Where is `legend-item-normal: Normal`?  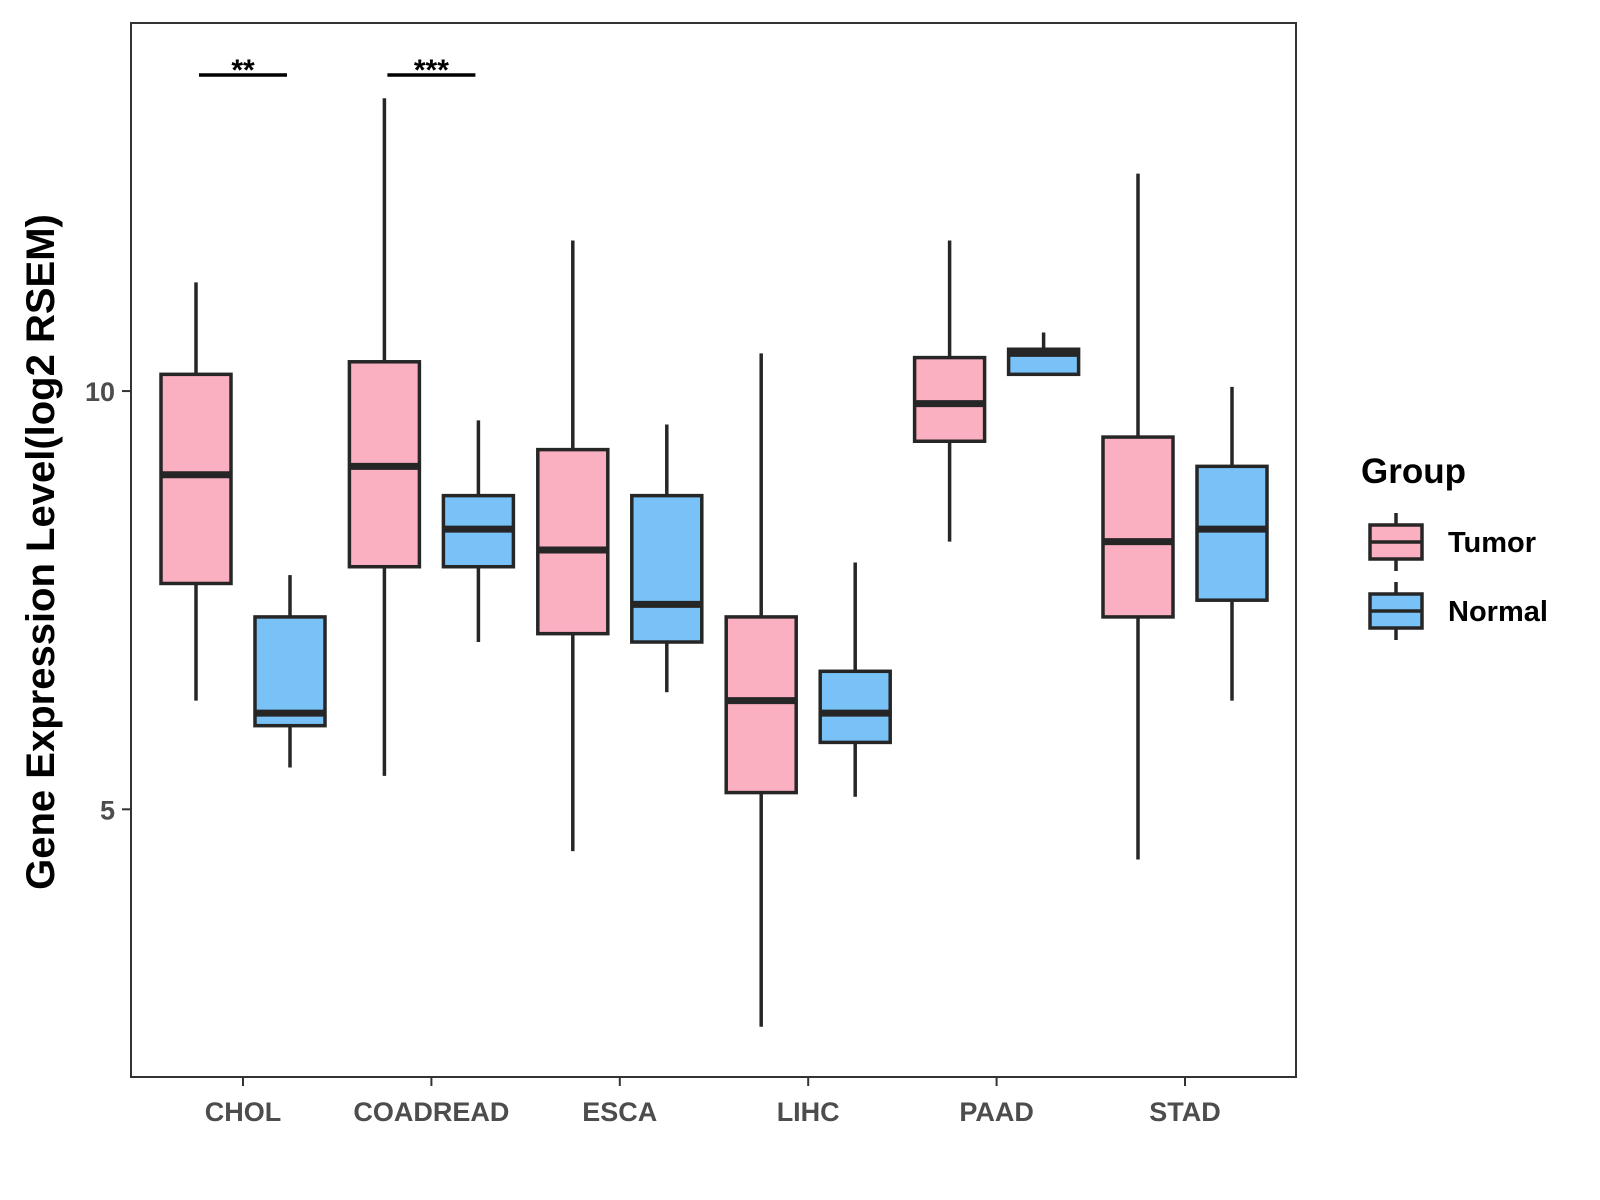 legend-item-normal: Normal is located at coordinates (1458, 611).